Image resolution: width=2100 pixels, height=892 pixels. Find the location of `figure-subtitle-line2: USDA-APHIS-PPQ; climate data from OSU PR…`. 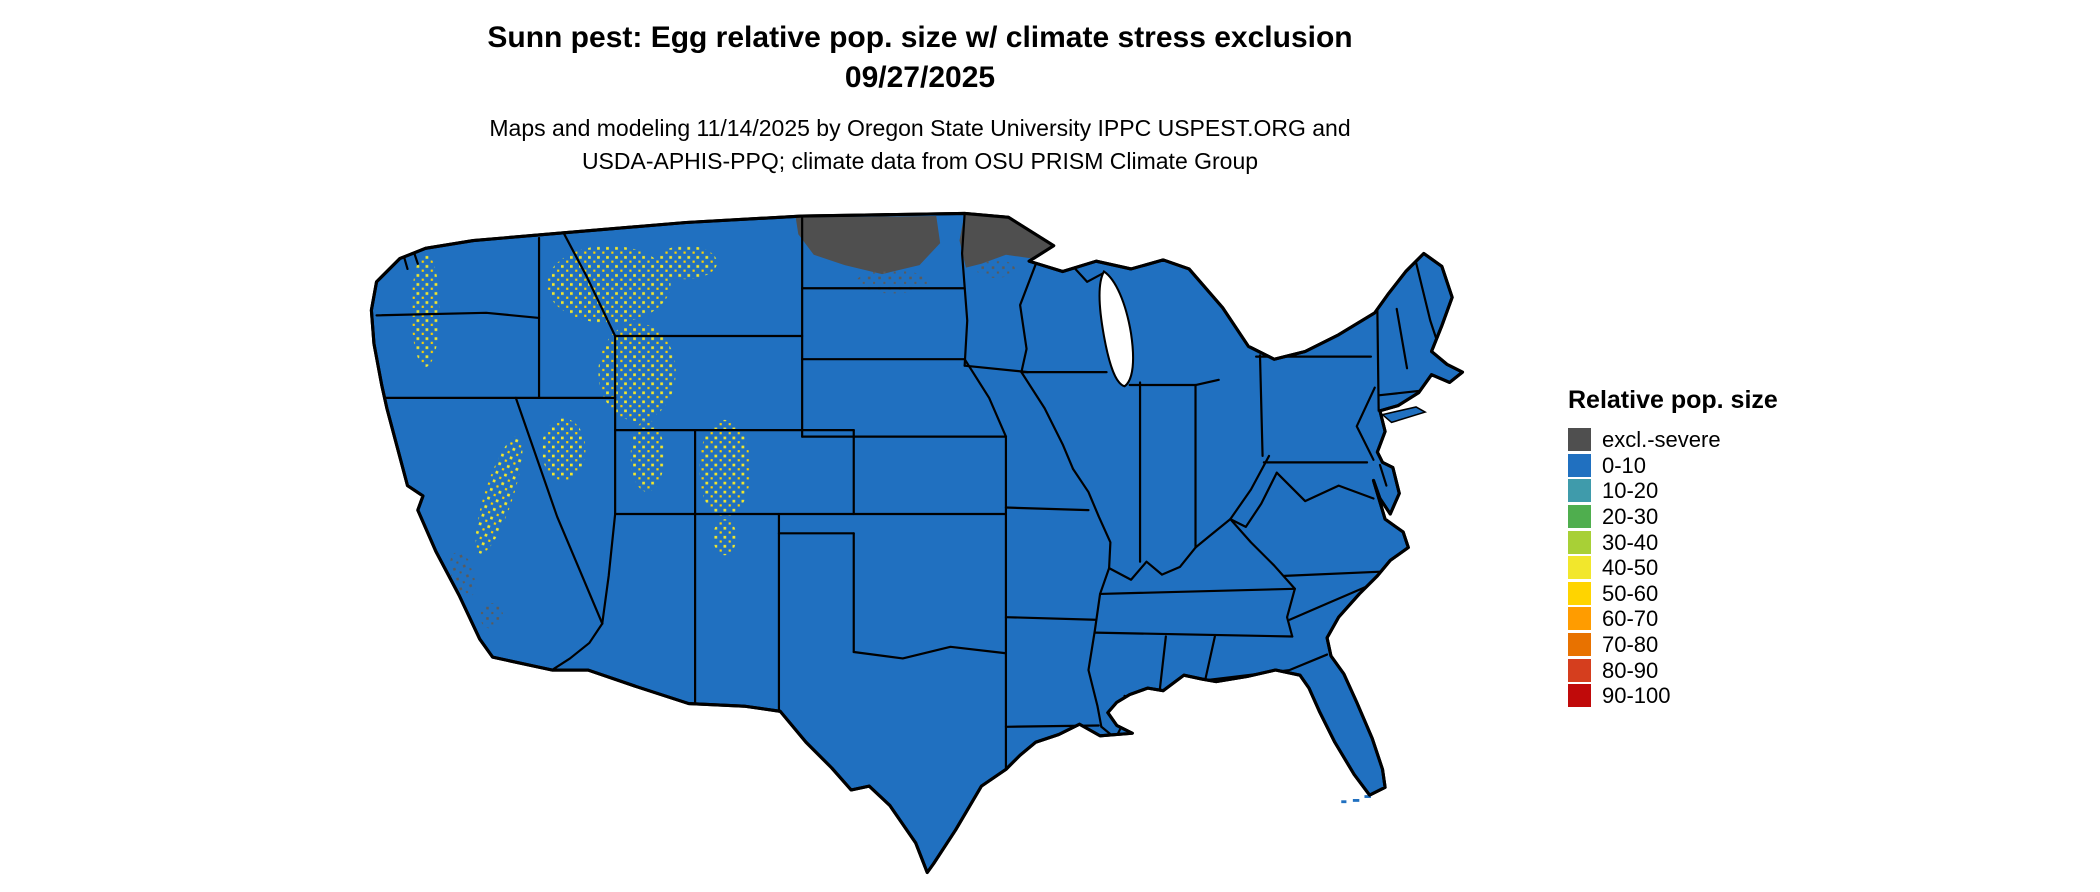

figure-subtitle-line2: USDA-APHIS-PPQ; climate data from OSU PR… is located at coordinates (920, 161).